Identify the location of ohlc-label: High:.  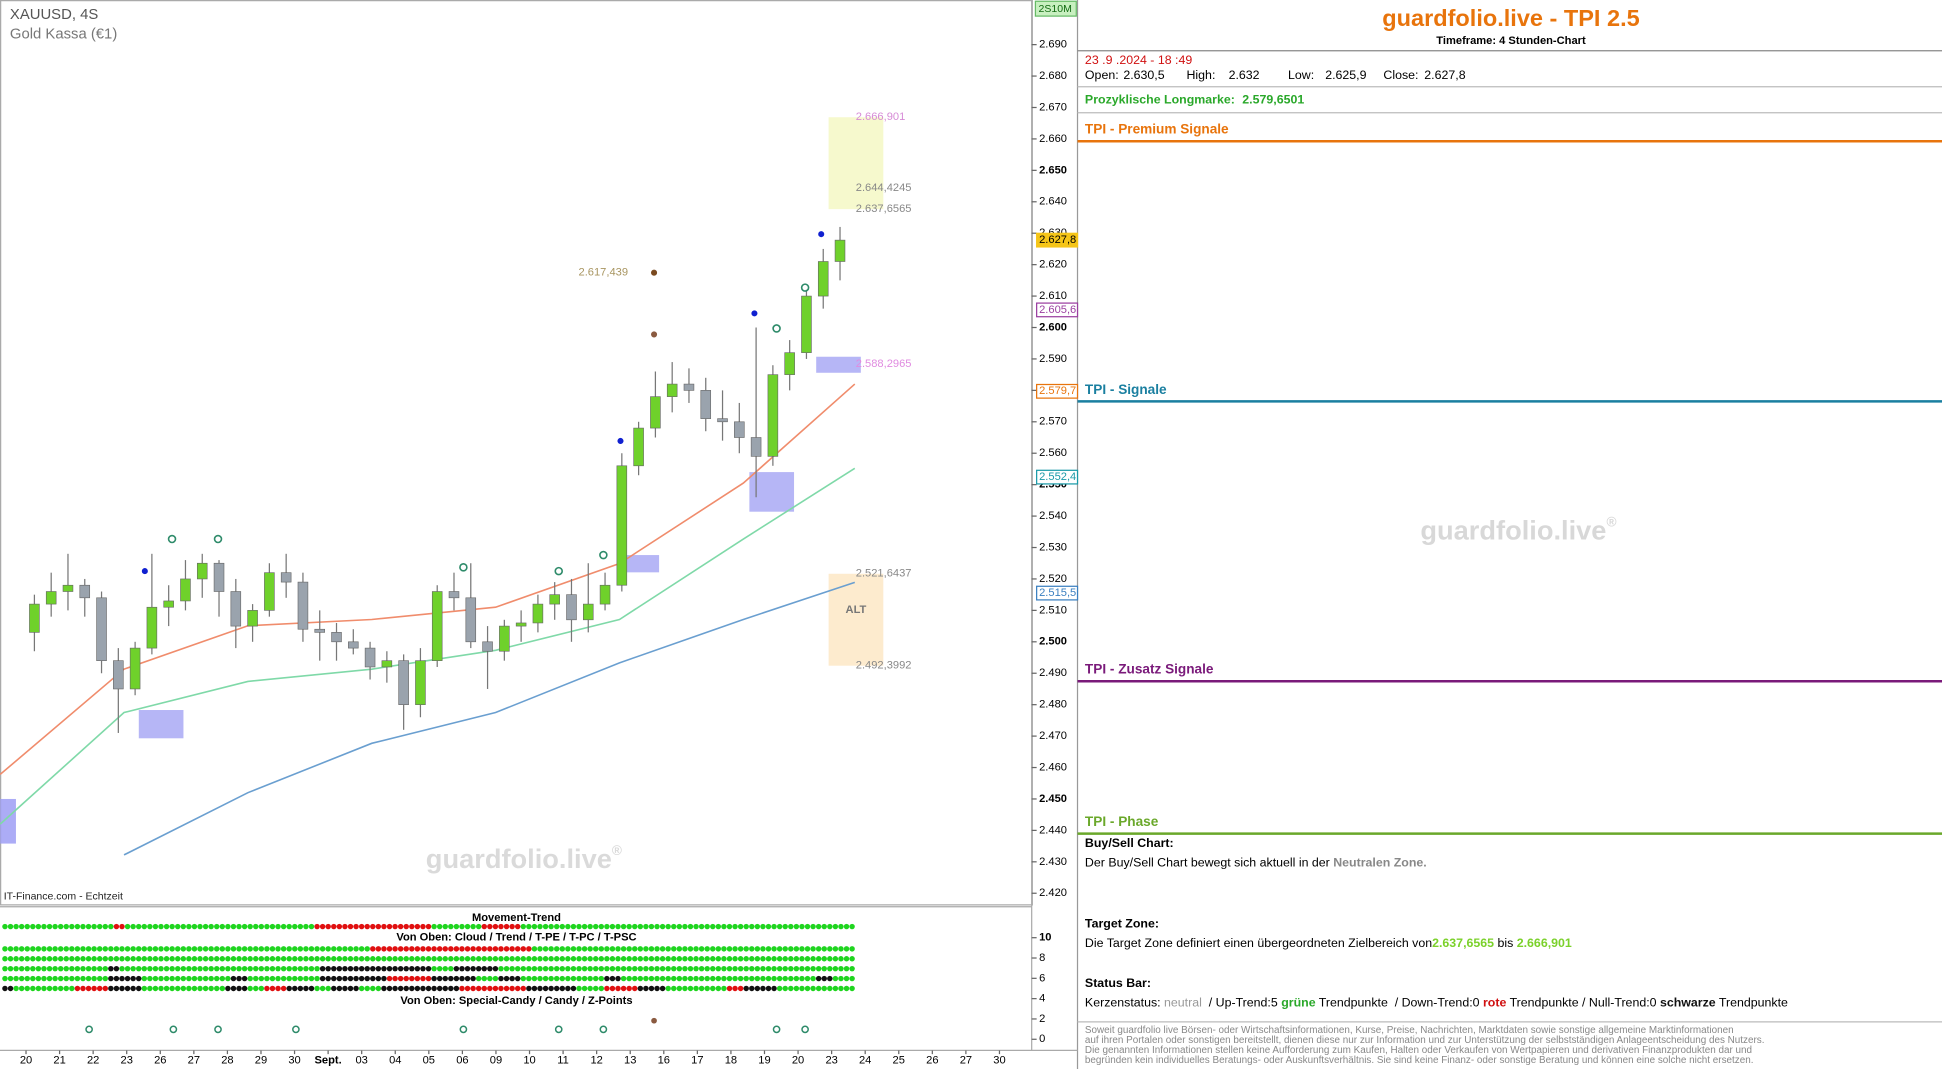
(1201, 75).